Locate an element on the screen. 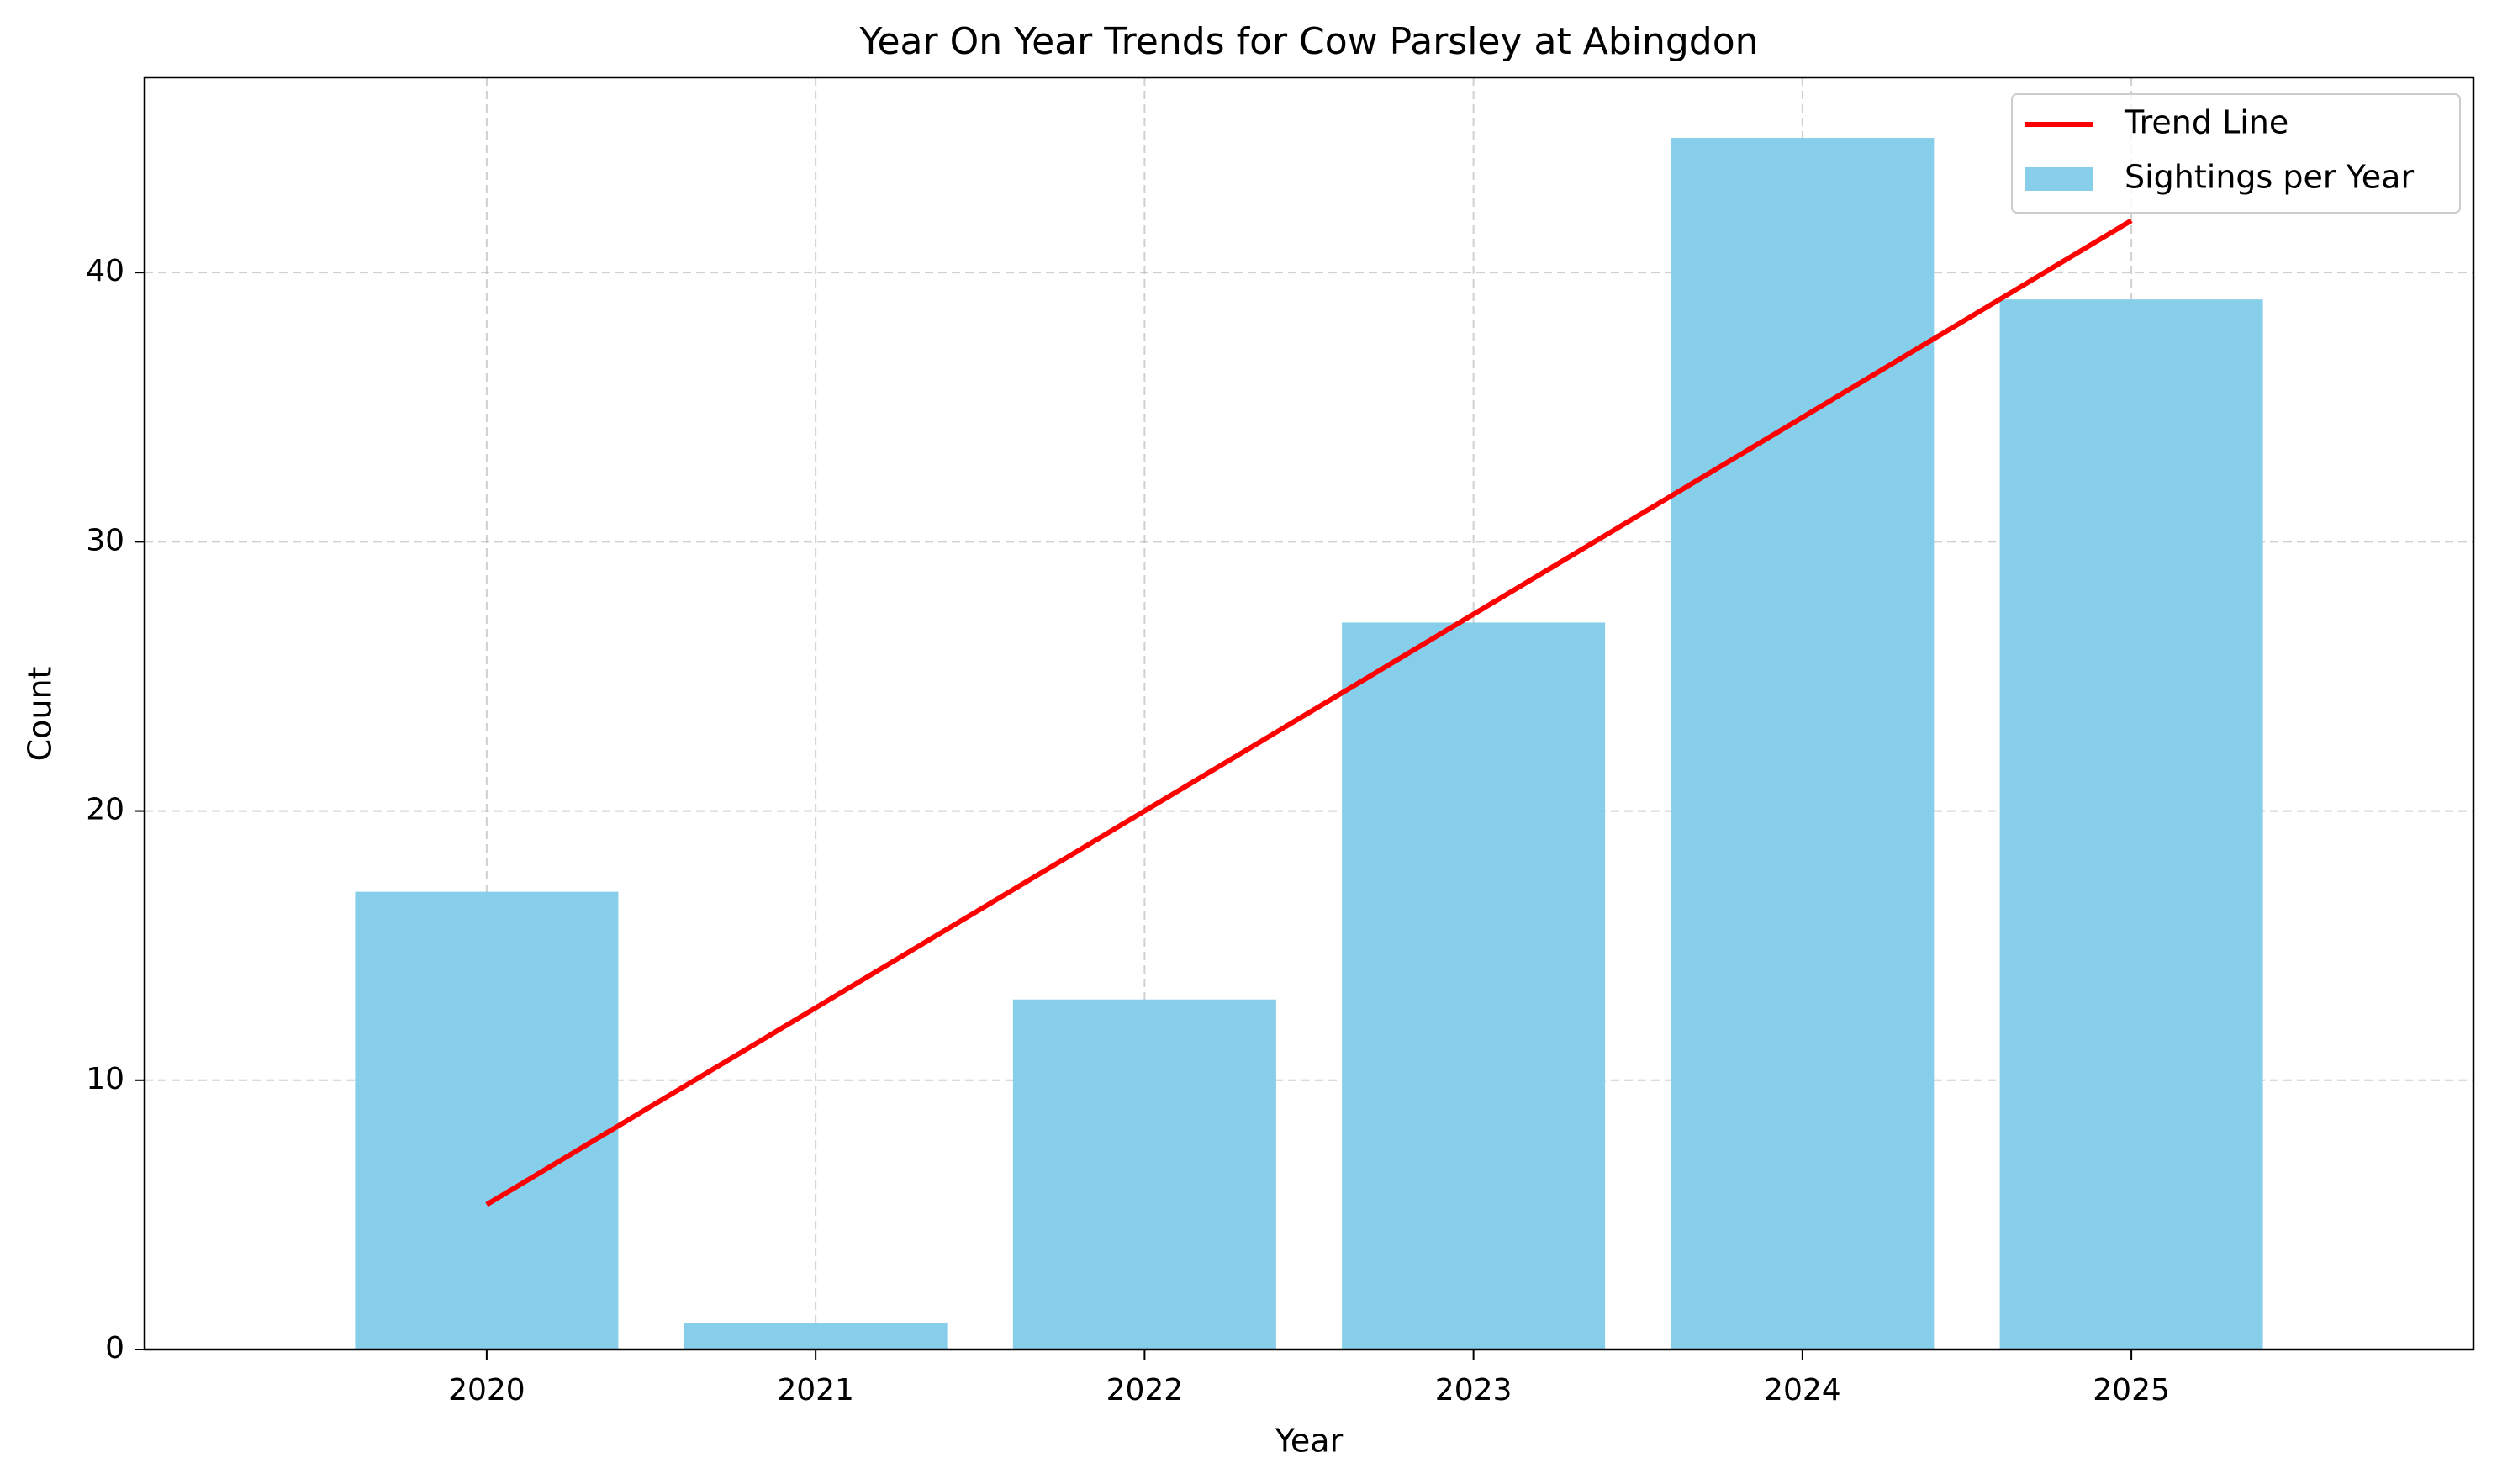 Image resolution: width=2497 pixels, height=1484 pixels. x-tick-label: 2023 is located at coordinates (1473, 1390).